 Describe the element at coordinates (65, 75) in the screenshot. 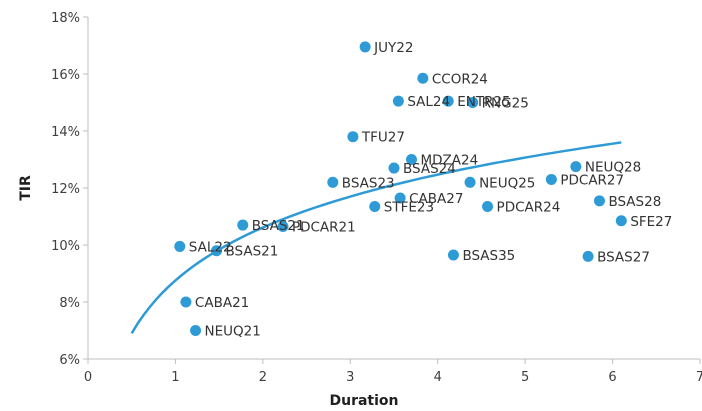

I see `y-tick-label: 16%` at that location.